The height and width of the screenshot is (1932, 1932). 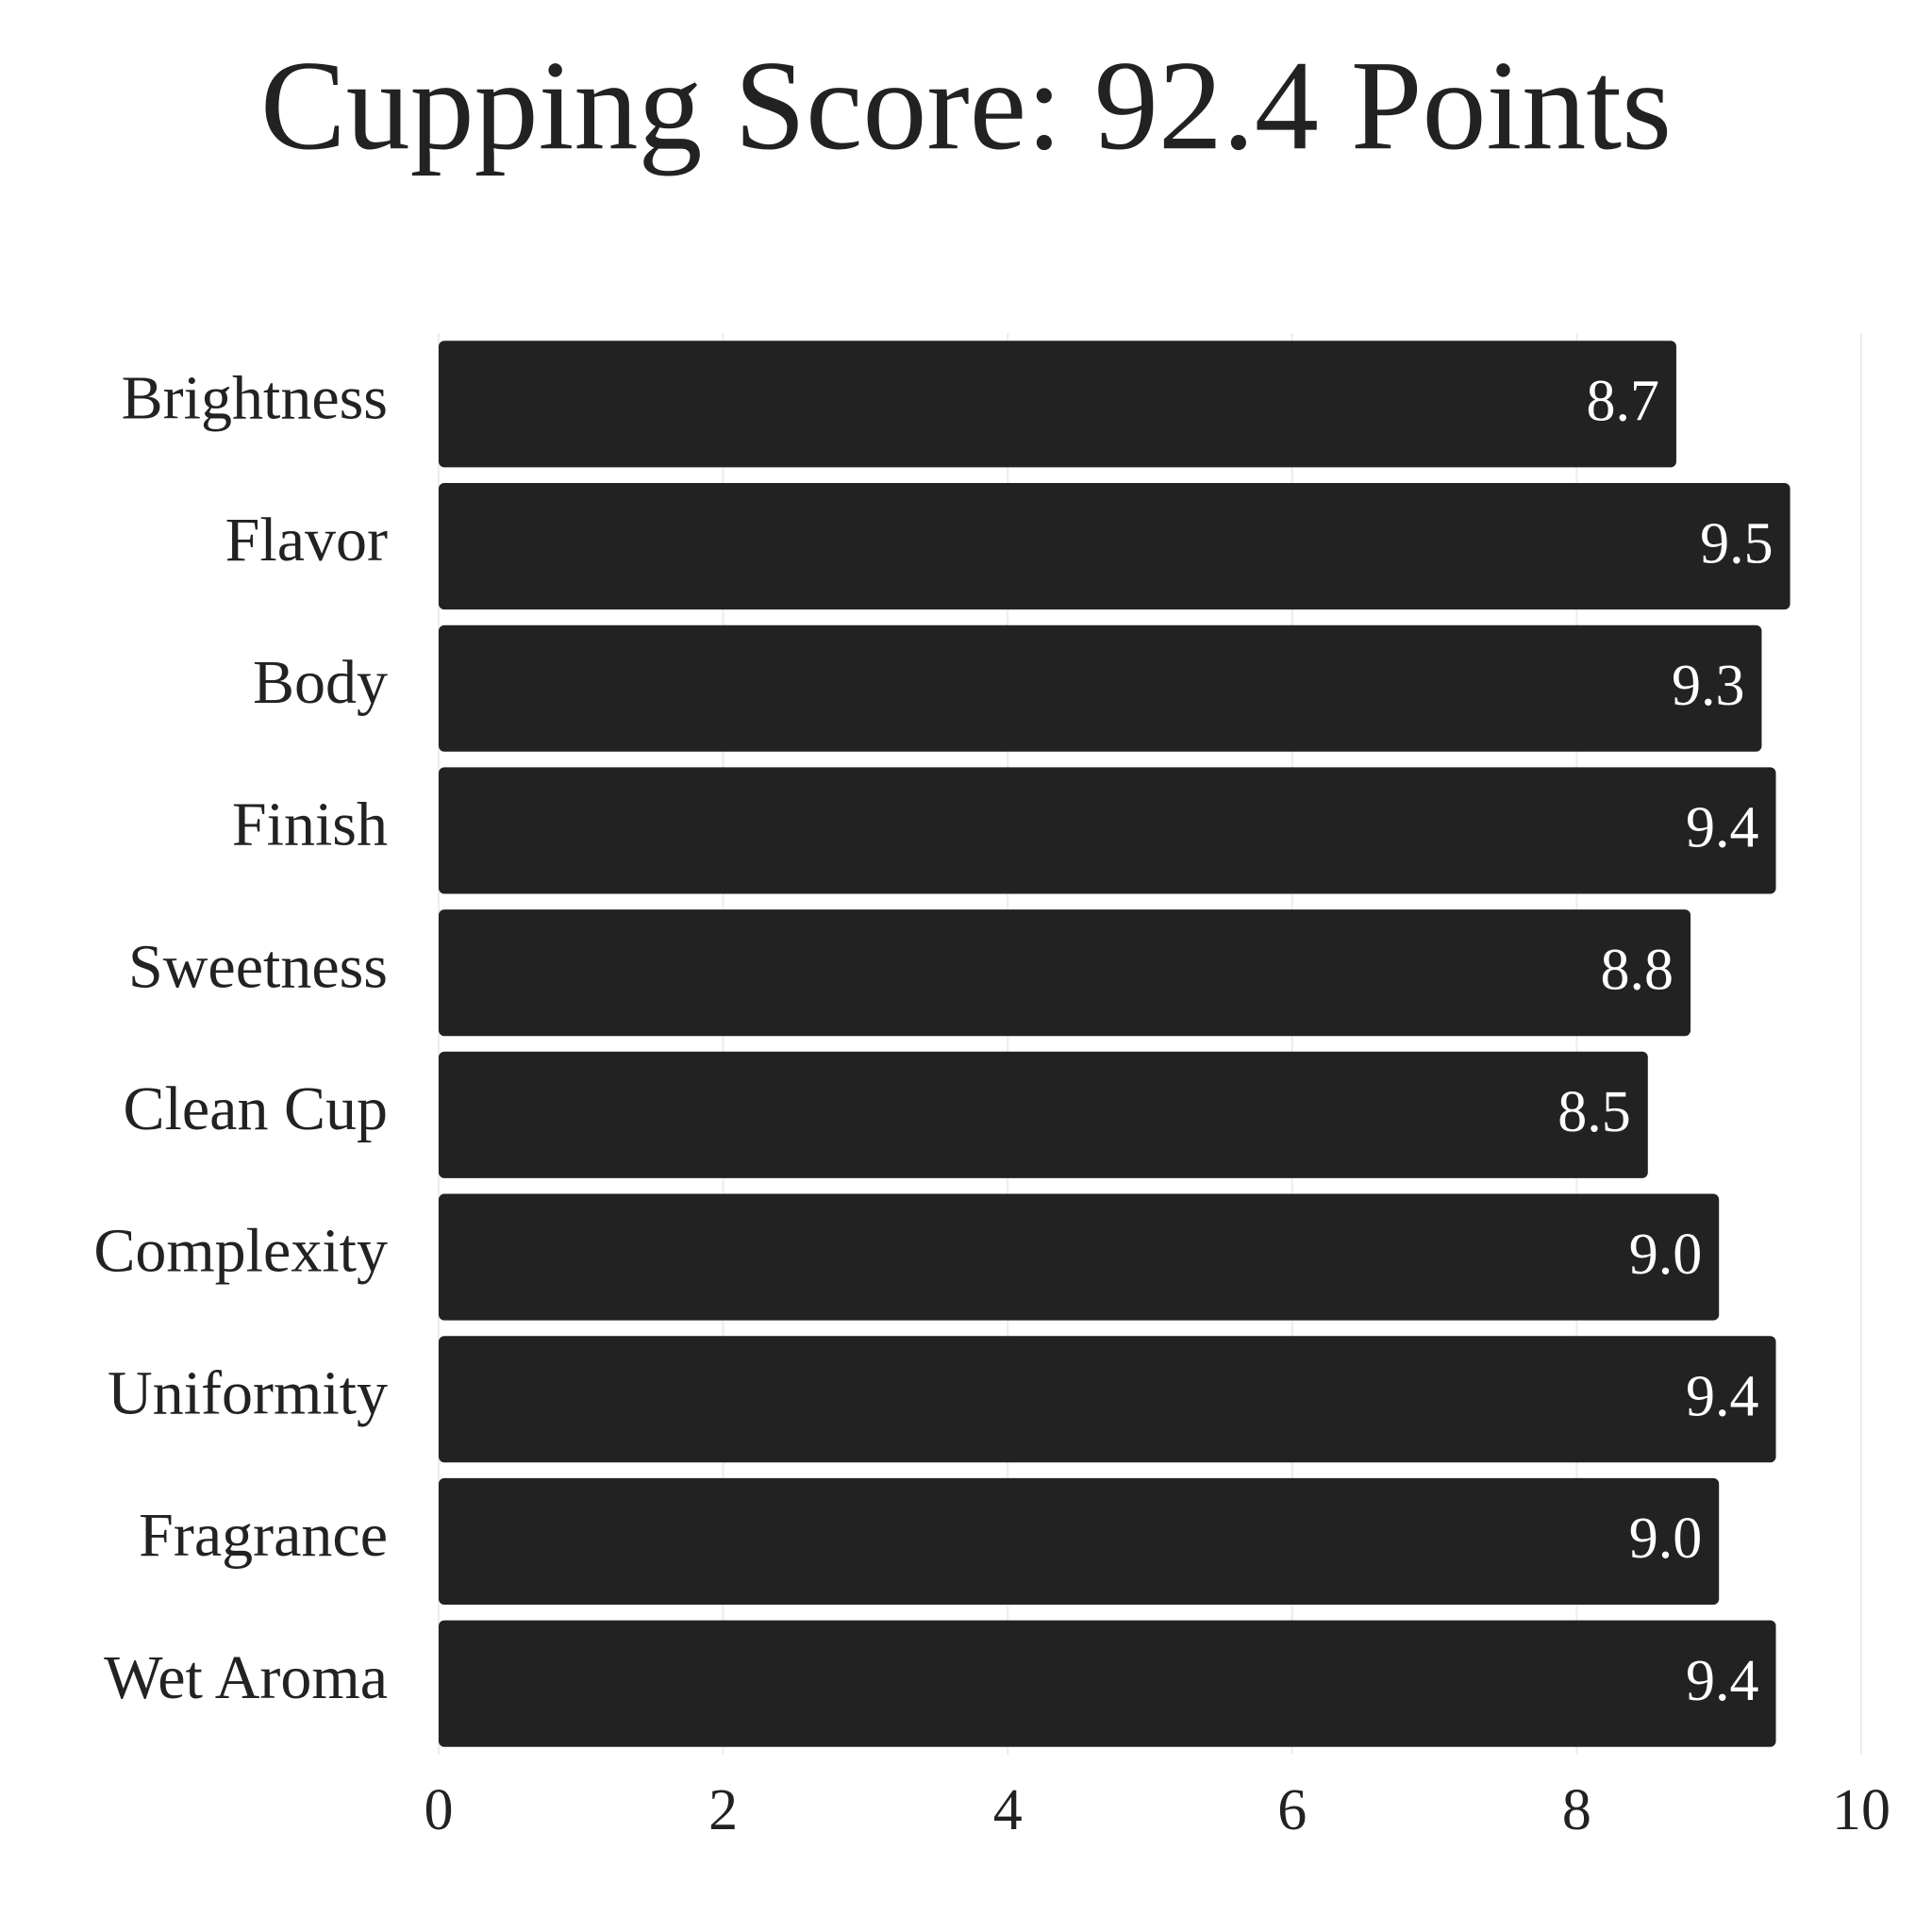 I want to click on x-tick-label: 10, so click(x=1861, y=1810).